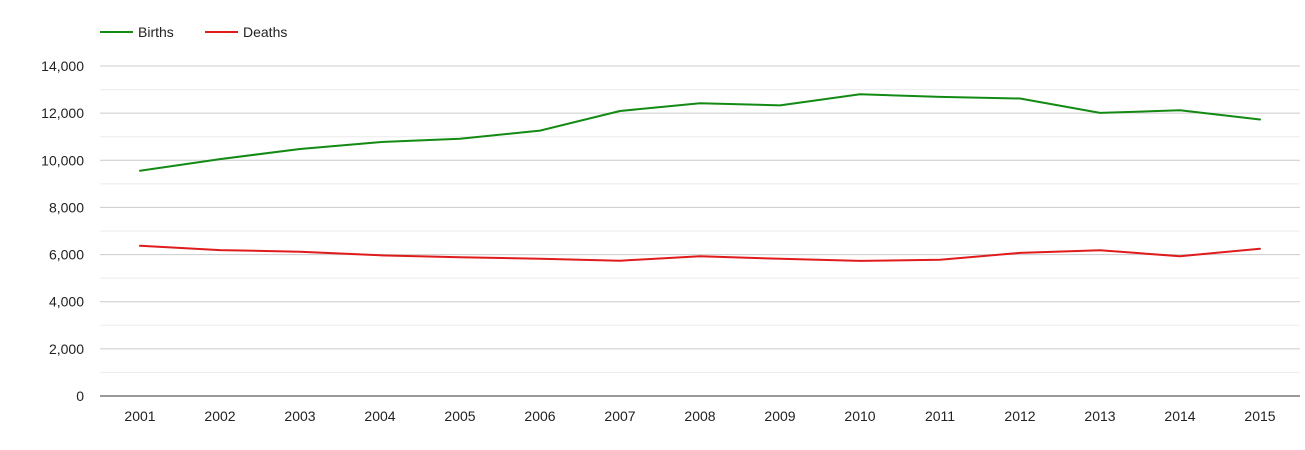  Describe the element at coordinates (1259, 416) in the screenshot. I see `x-tick-label: 2015` at that location.